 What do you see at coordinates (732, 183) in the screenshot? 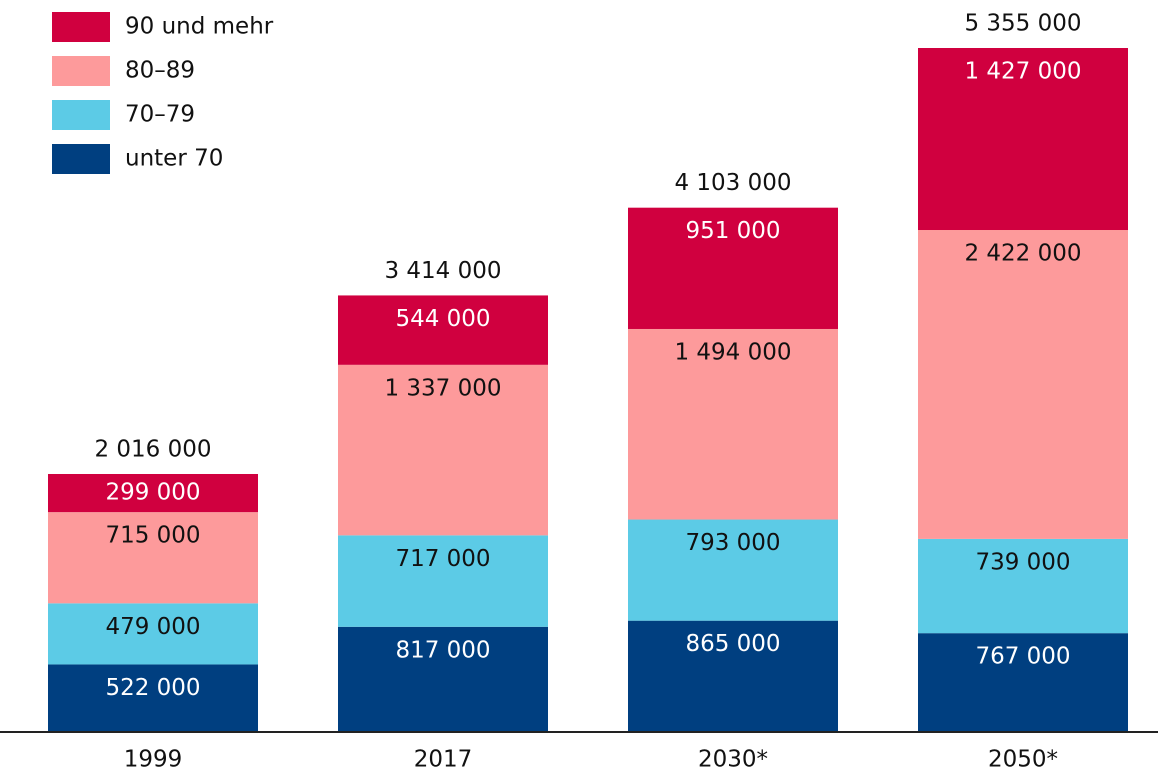
I see `total-label: 4 103 000` at bounding box center [732, 183].